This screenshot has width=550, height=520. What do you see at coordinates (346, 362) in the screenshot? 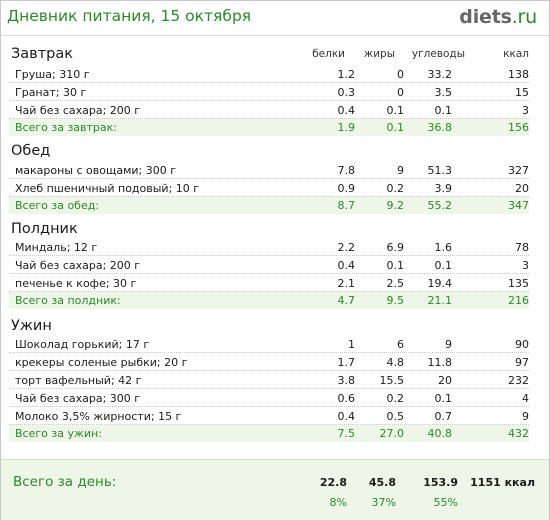
I see `food-protein: 1.7` at bounding box center [346, 362].